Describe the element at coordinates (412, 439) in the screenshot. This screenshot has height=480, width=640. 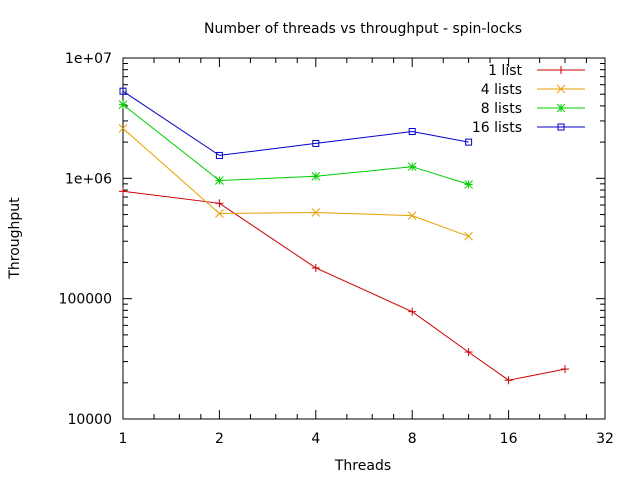
I see `x-tick-label: 8` at that location.